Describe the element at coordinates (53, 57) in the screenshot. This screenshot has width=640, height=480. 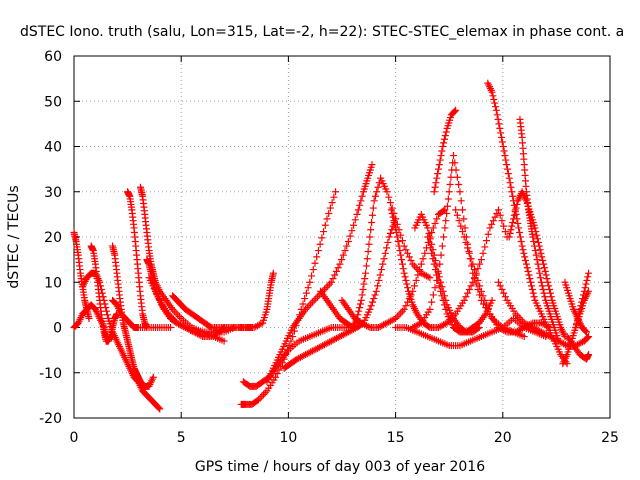
I see `y-tick-label: 60` at that location.